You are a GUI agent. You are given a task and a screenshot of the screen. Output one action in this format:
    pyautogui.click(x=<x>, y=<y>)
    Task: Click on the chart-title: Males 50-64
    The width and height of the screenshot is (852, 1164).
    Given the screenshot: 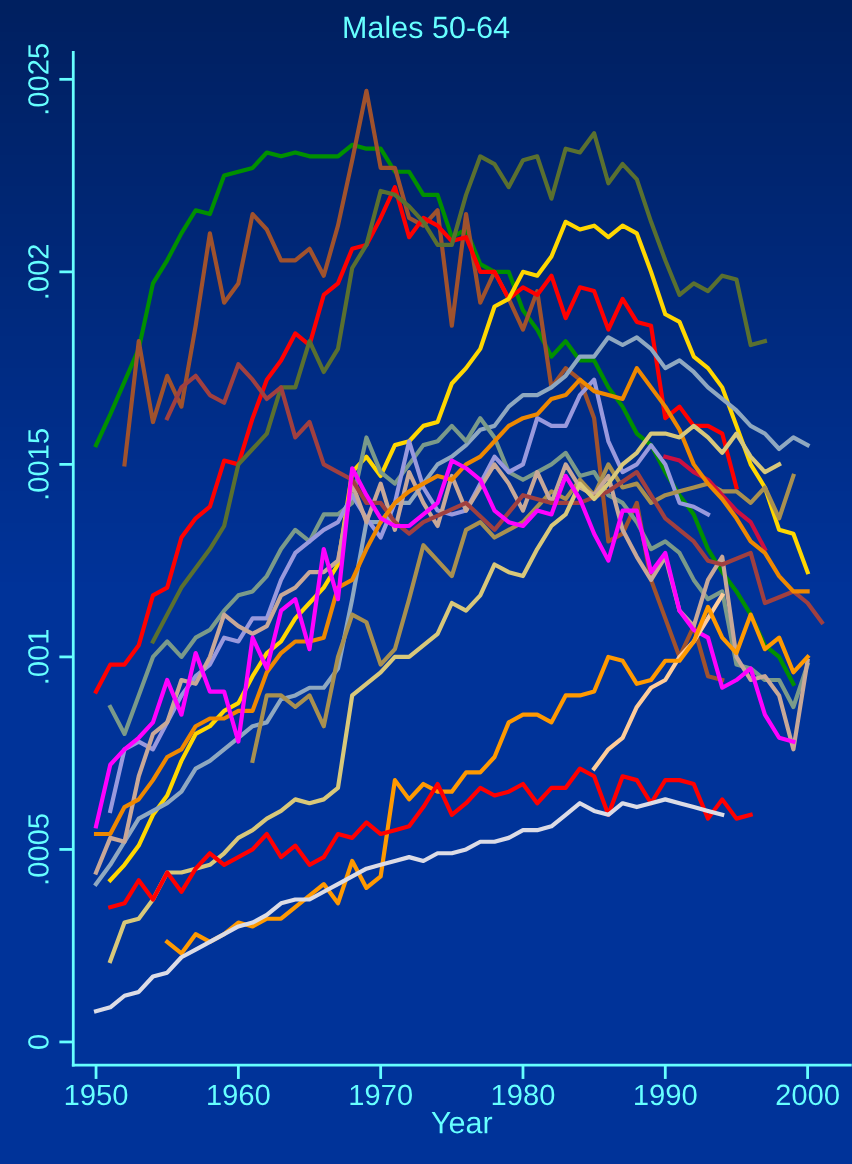 What is the action you would take?
    pyautogui.click(x=427, y=27)
    